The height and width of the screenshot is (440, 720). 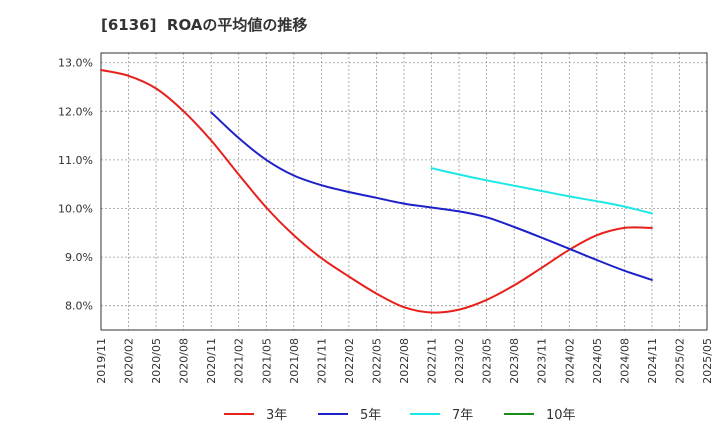 What do you see at coordinates (276, 415) in the screenshot?
I see `legend-label: 3年` at bounding box center [276, 415].